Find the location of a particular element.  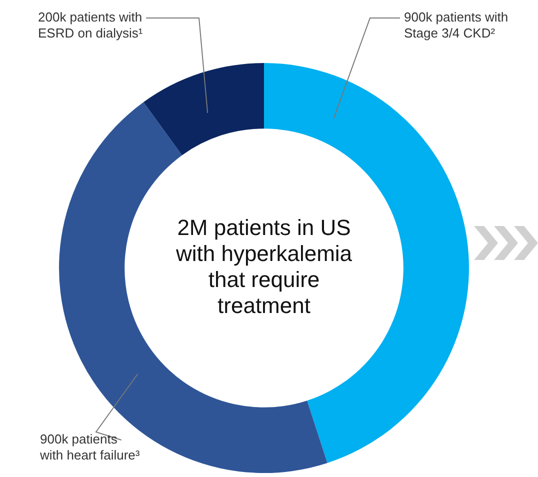

text: 2M patients in US with hyperkalemia that require treatment is located at coordinates (263, 266).